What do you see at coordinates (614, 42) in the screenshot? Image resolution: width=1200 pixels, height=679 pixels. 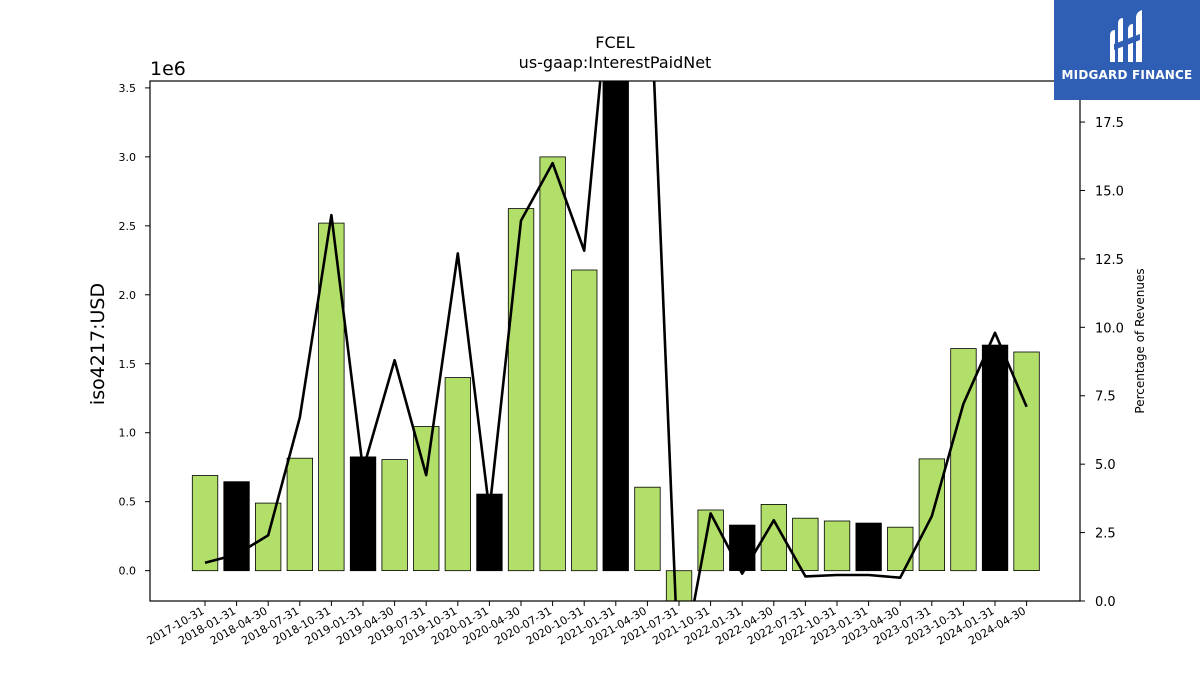 I see `chart-title: FCEL` at bounding box center [614, 42].